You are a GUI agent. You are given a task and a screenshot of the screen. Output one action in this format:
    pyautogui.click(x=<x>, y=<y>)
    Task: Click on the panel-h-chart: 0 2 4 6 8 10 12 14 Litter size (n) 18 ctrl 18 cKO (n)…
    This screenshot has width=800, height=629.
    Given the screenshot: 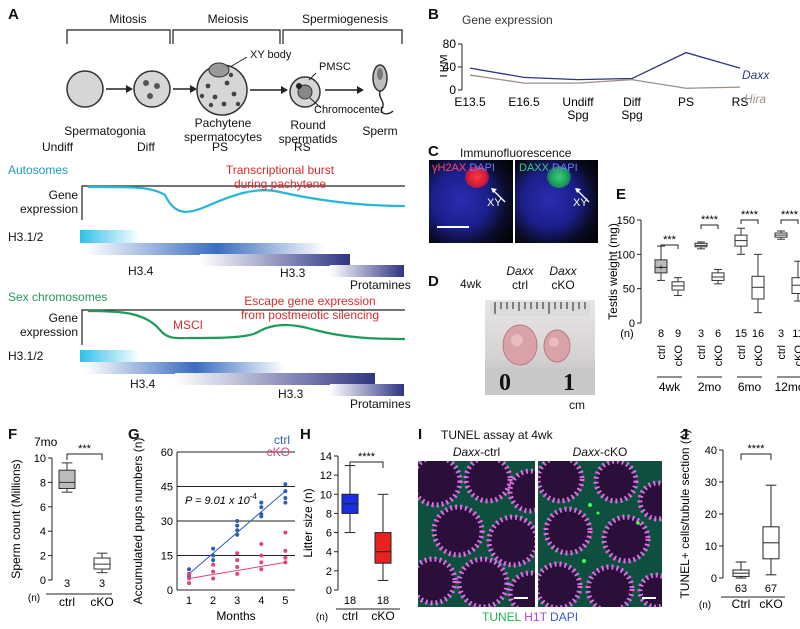 What is the action you would take?
    pyautogui.click(x=350, y=537)
    